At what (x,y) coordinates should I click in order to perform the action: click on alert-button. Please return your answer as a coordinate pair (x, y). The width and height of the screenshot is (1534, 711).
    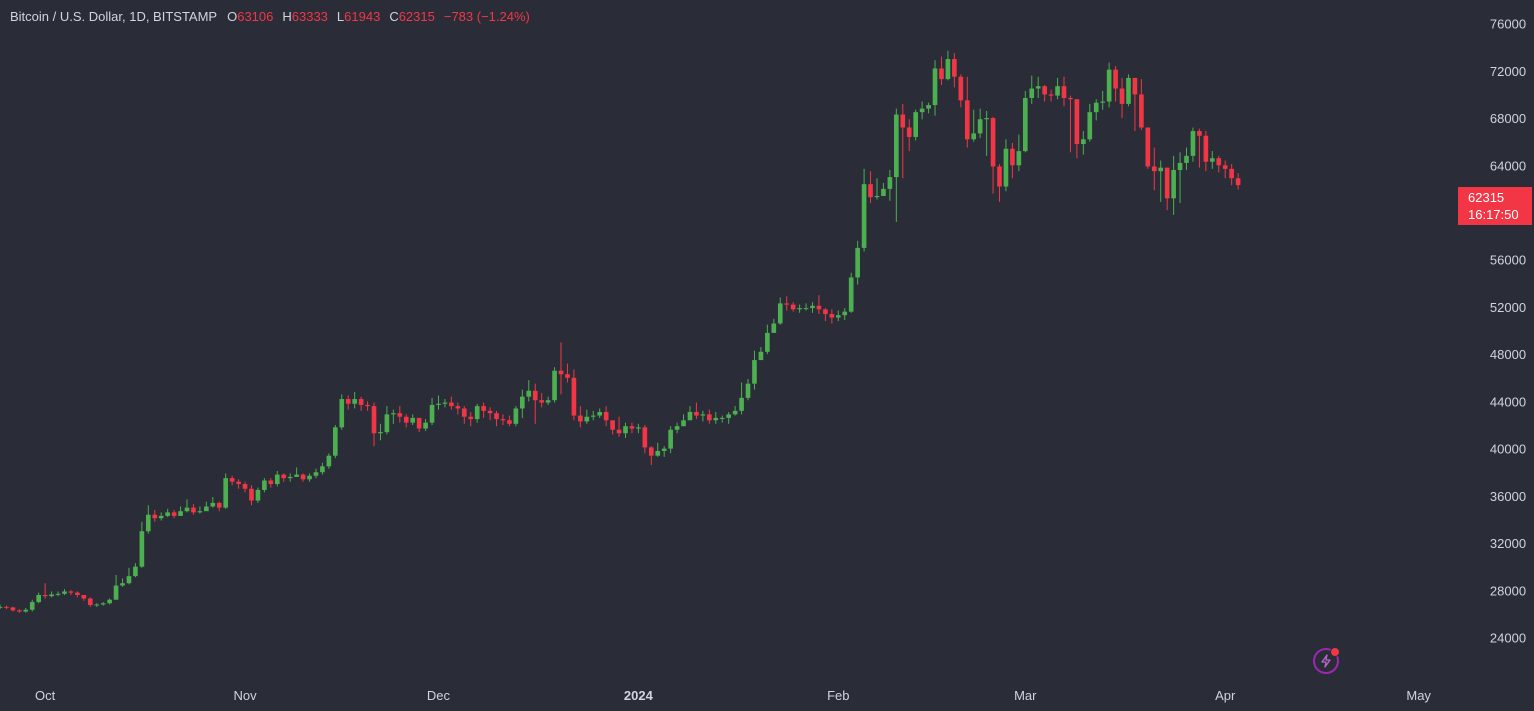
    Looking at the image, I should click on (1326, 660).